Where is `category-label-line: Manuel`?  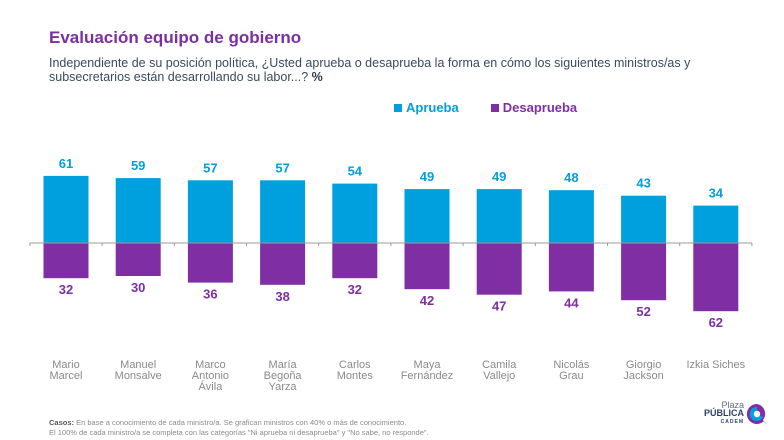
category-label-line: Manuel is located at coordinates (138, 365).